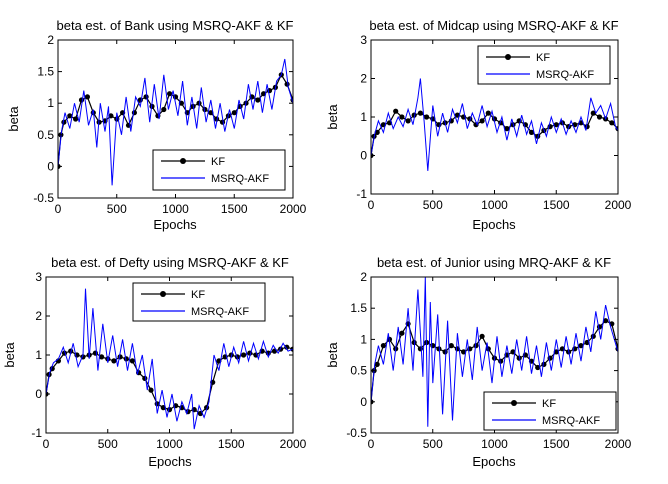 The width and height of the screenshot is (668, 484). What do you see at coordinates (175, 25) in the screenshot?
I see `chart-title: beta est. of Bank using MSRQ-AKF & KF` at bounding box center [175, 25].